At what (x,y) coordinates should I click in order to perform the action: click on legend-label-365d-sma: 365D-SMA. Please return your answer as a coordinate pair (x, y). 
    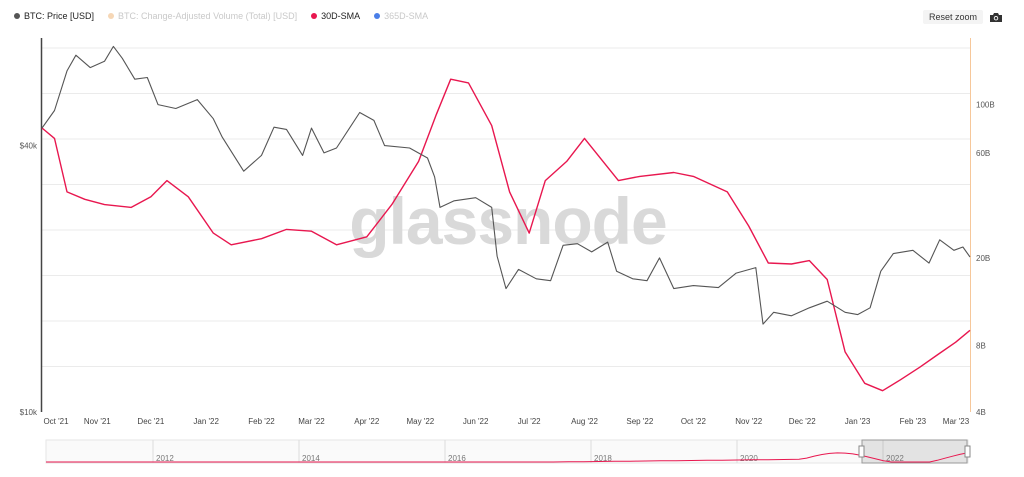
    Looking at the image, I should click on (406, 16).